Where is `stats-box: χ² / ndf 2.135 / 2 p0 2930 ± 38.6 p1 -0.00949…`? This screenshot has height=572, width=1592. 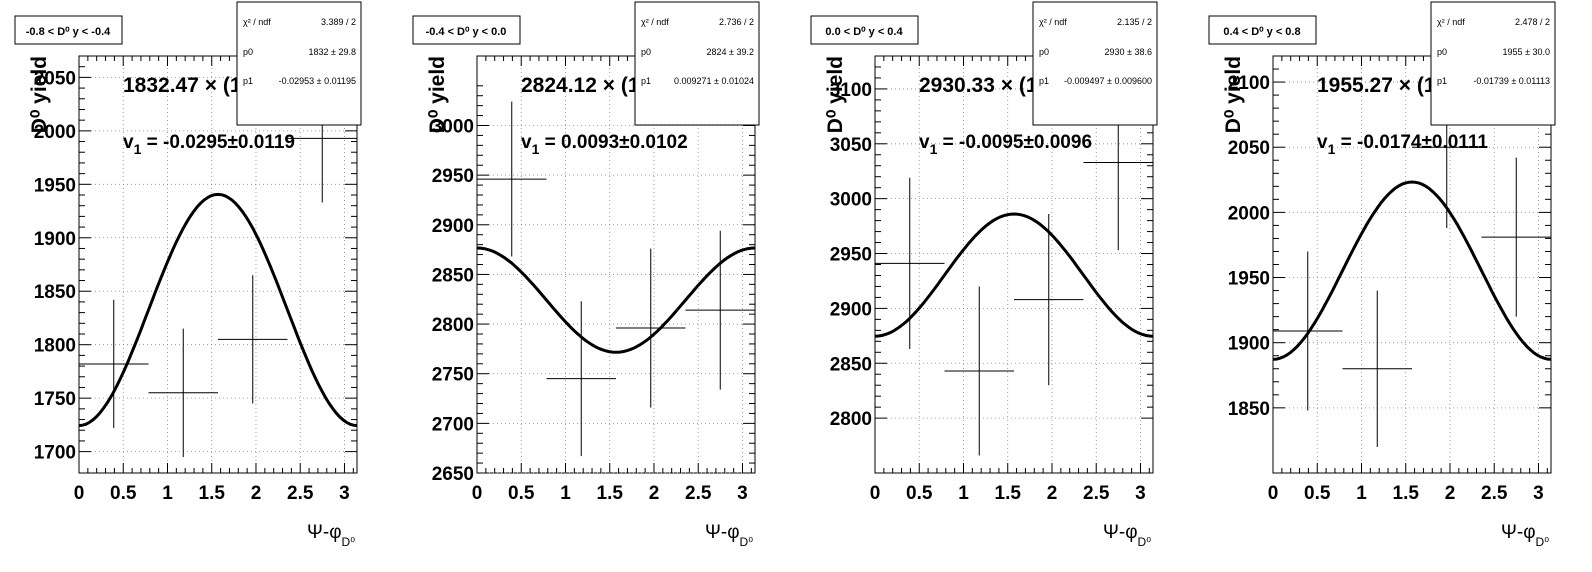 stats-box: χ² / ndf 2.135 / 2 p0 2930 ± 38.6 p1 -0.00949… is located at coordinates (1095, 63).